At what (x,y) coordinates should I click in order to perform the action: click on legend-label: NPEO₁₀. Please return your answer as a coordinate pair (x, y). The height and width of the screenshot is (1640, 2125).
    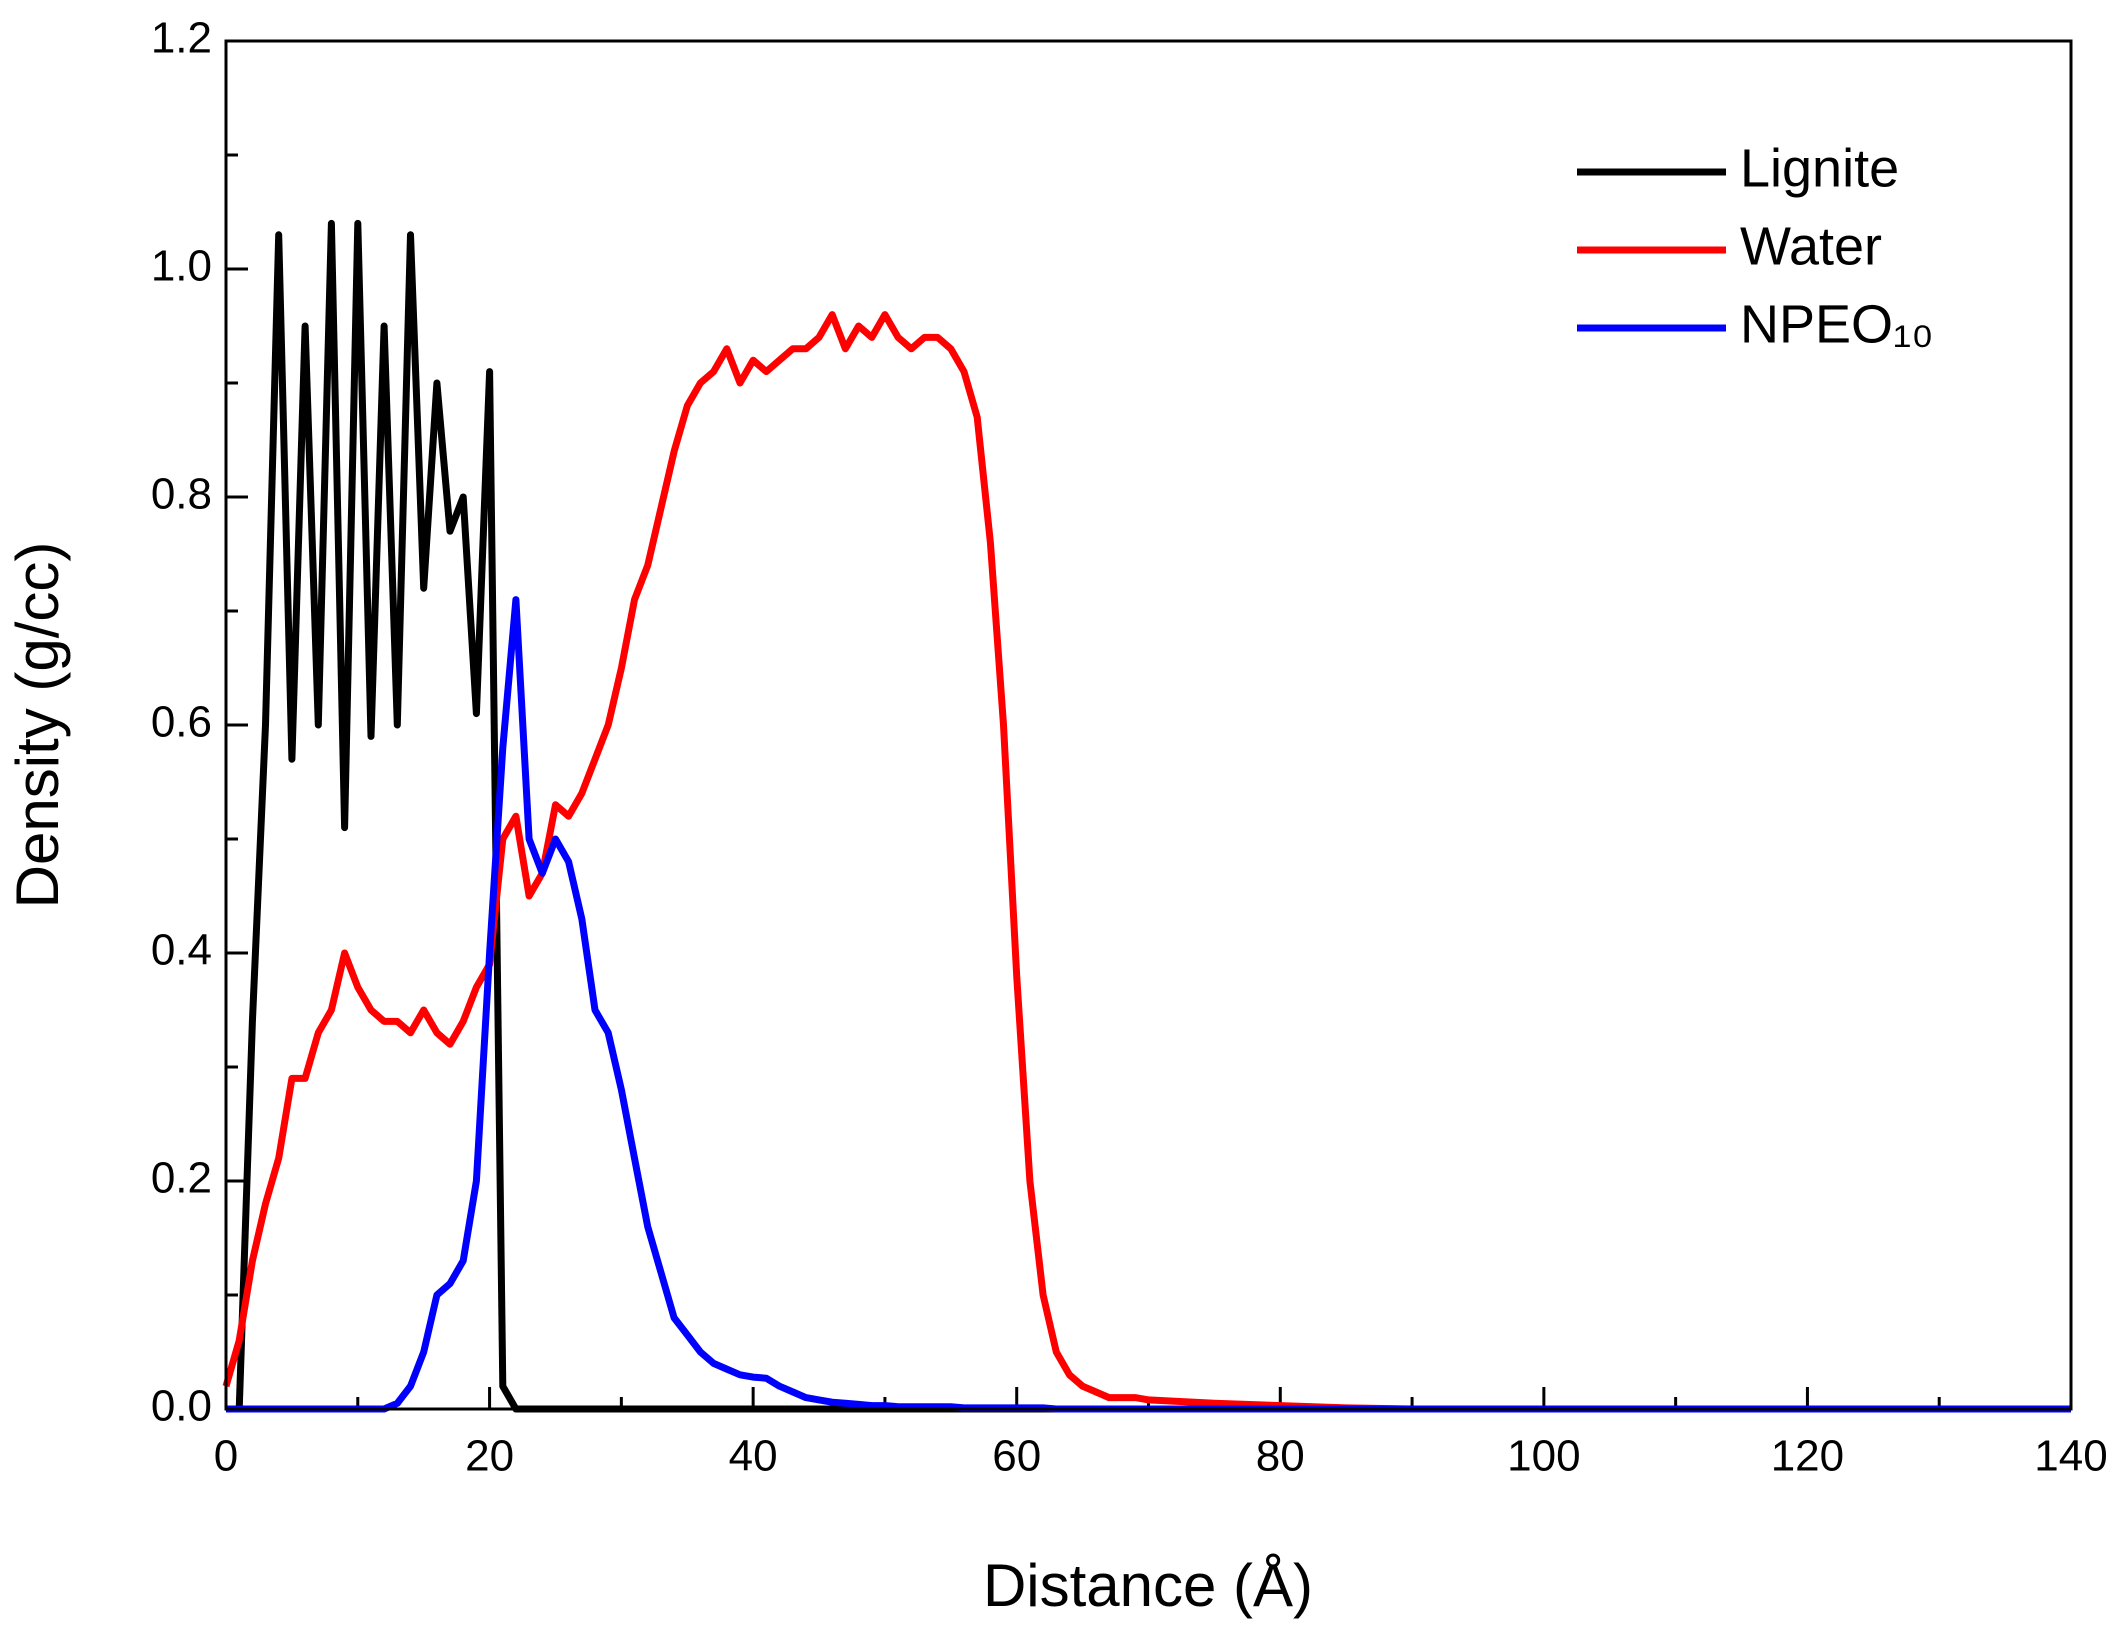
    Looking at the image, I should click on (1837, 324).